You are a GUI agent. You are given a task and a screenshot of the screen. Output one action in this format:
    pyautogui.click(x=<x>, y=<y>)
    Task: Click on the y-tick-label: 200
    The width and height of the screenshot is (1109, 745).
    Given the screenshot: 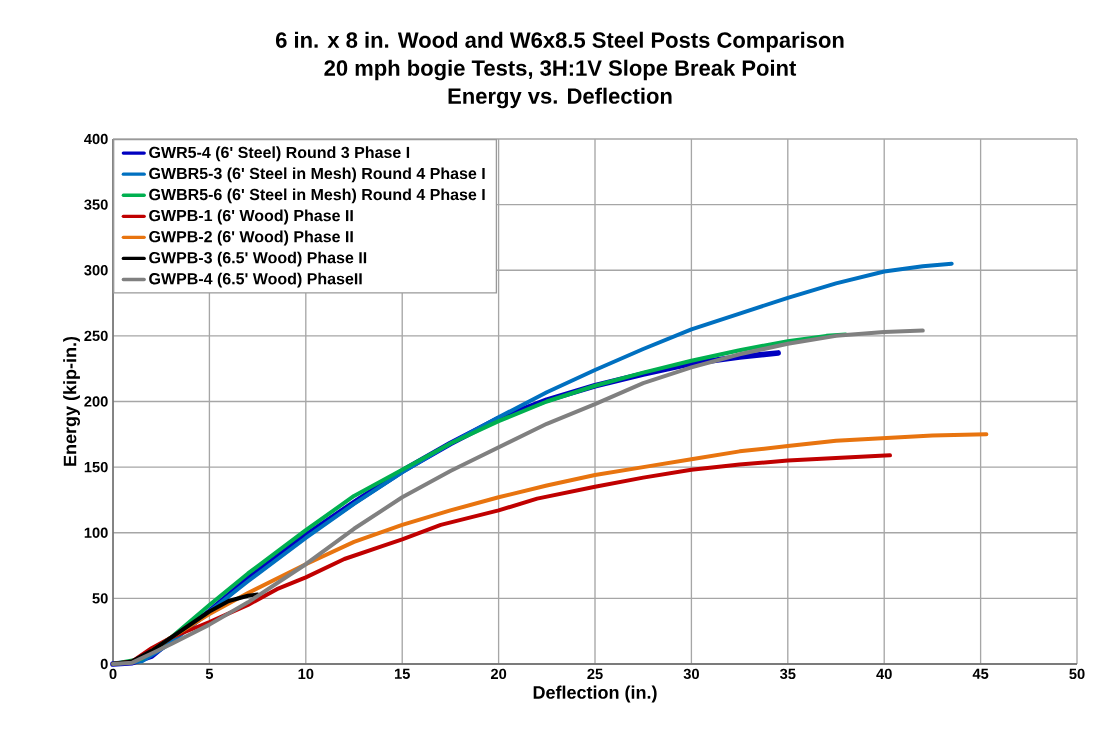 What is the action you would take?
    pyautogui.click(x=96, y=401)
    